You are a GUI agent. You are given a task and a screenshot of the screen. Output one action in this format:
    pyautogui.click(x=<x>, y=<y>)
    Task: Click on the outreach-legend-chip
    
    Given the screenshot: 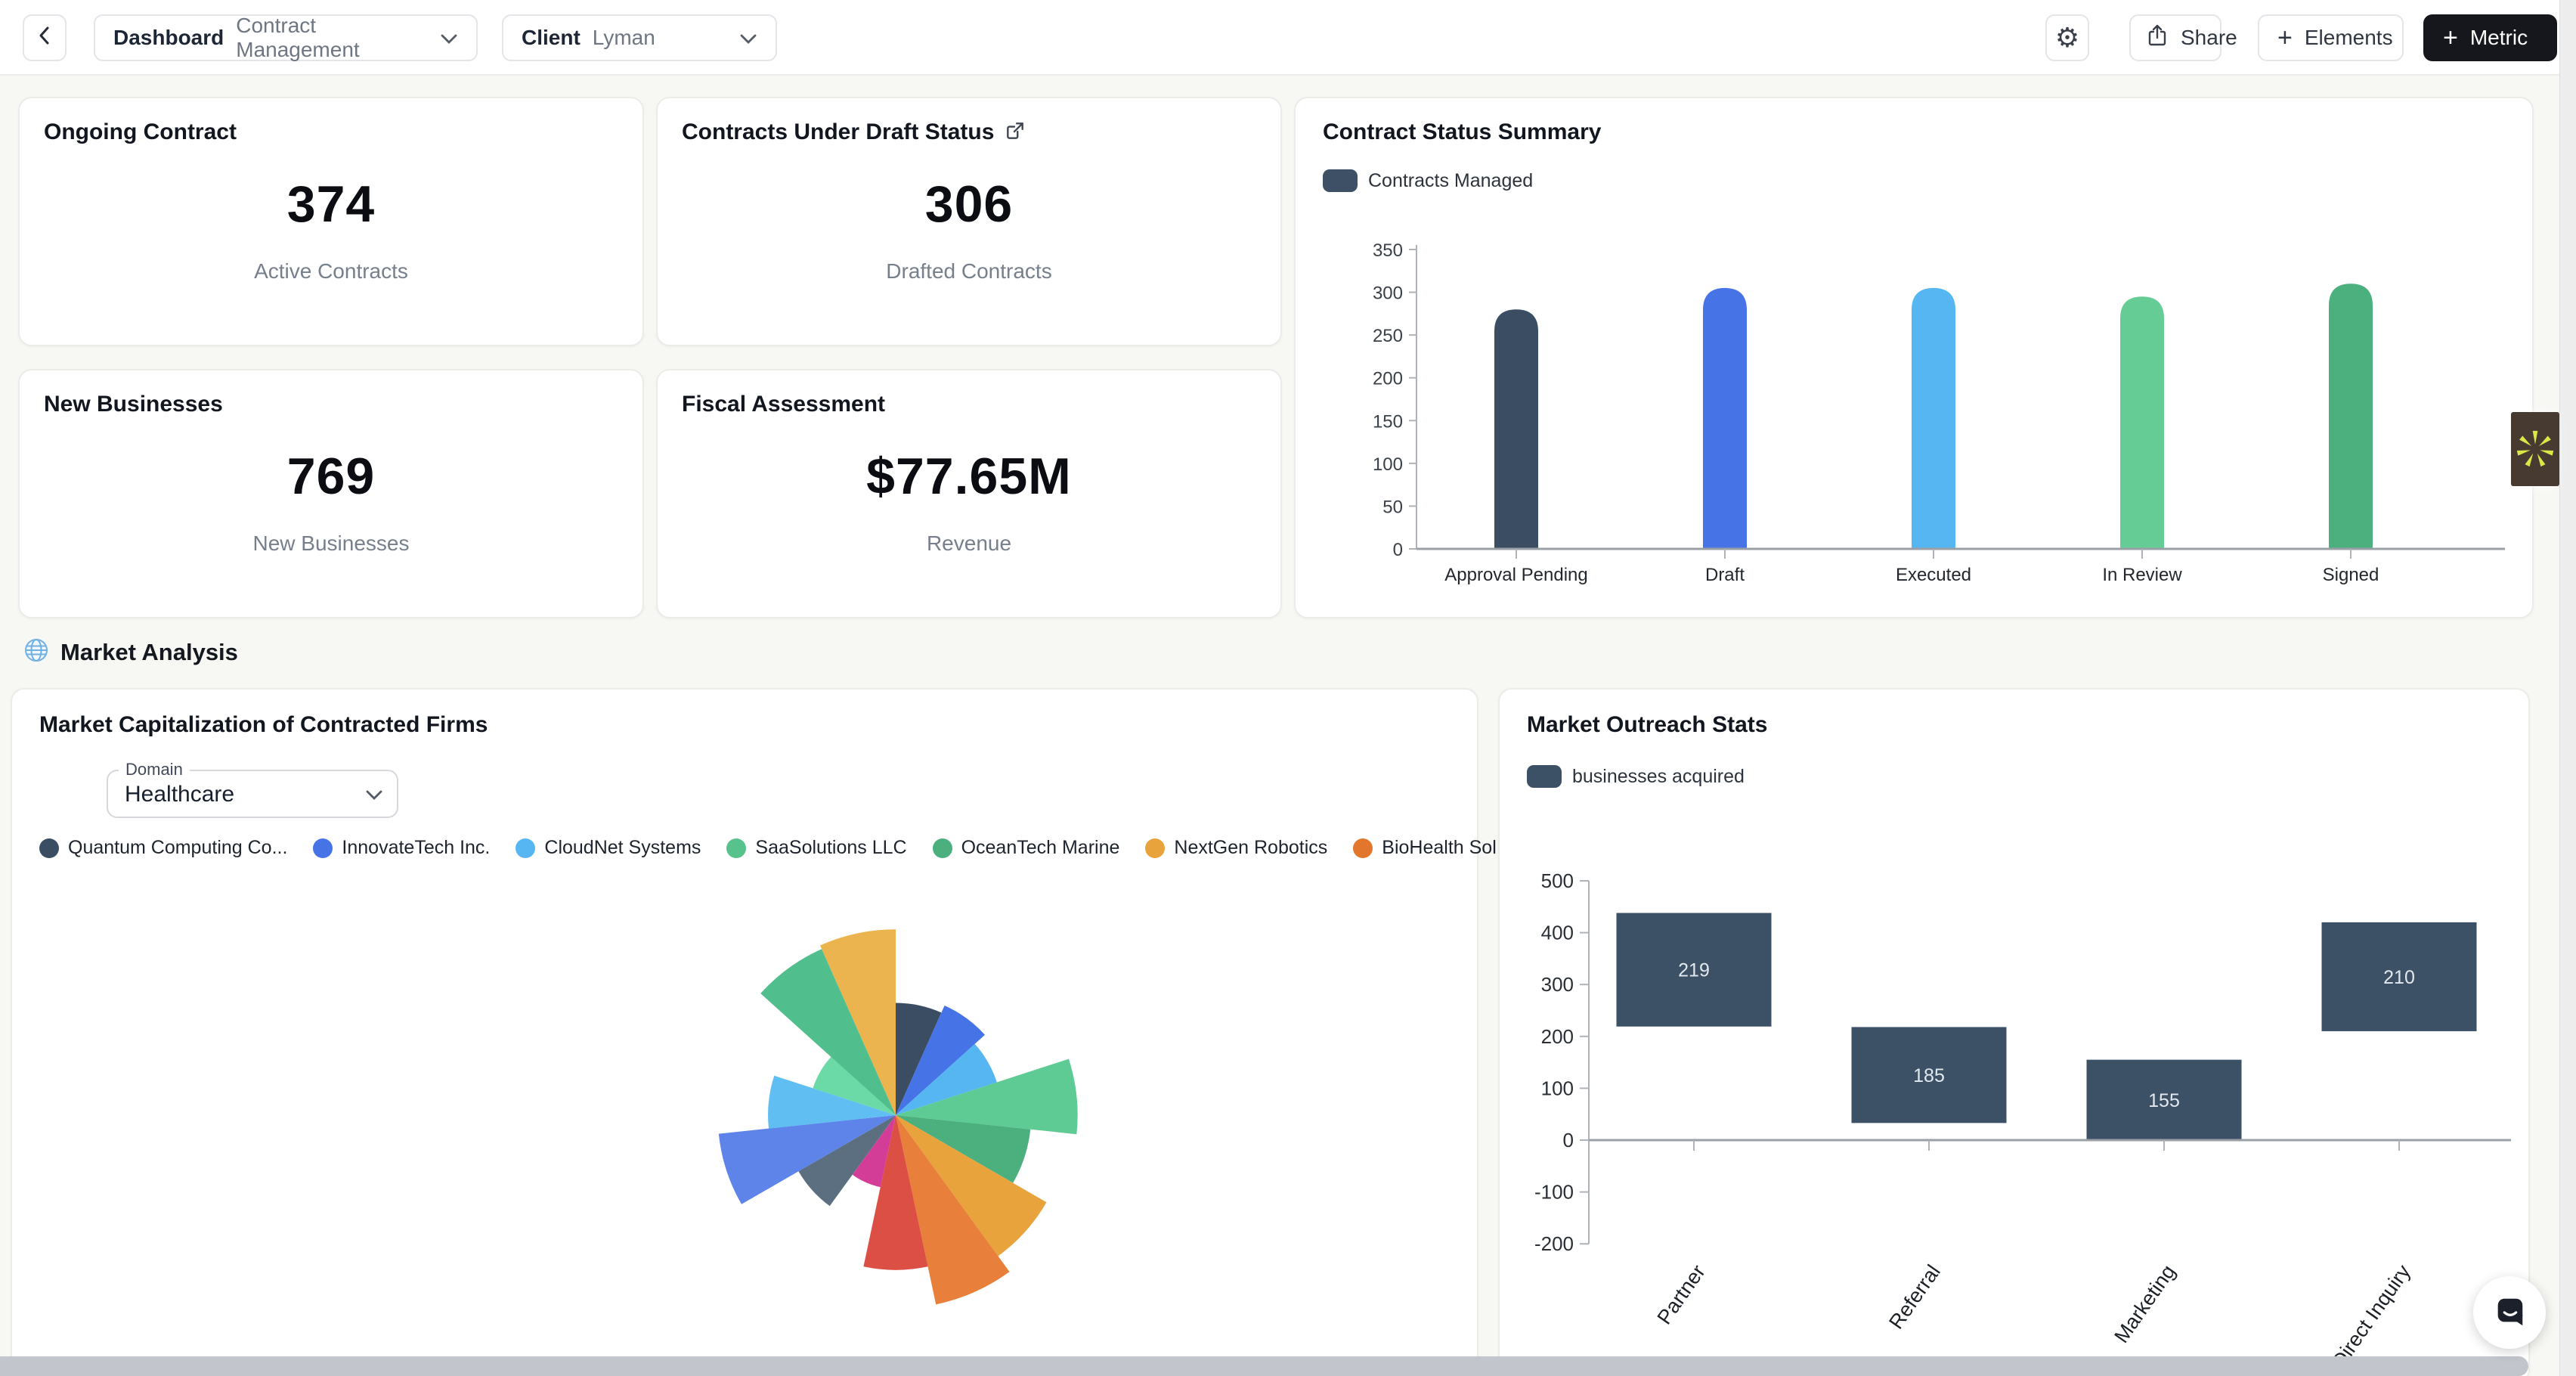 What is the action you would take?
    pyautogui.click(x=1544, y=776)
    